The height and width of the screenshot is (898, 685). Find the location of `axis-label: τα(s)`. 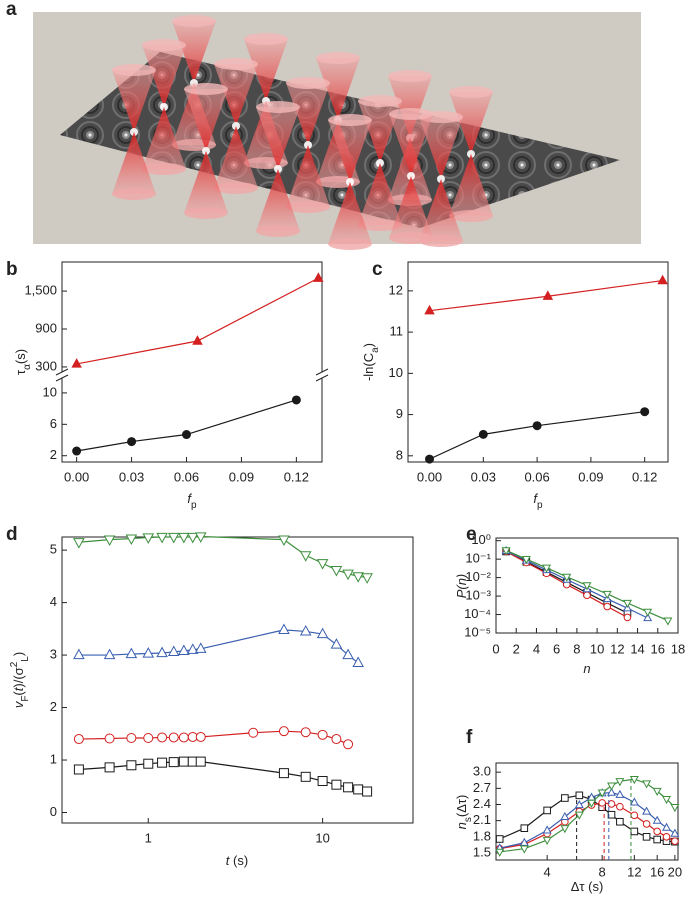

axis-label: τα(s) is located at coordinates (23, 362).